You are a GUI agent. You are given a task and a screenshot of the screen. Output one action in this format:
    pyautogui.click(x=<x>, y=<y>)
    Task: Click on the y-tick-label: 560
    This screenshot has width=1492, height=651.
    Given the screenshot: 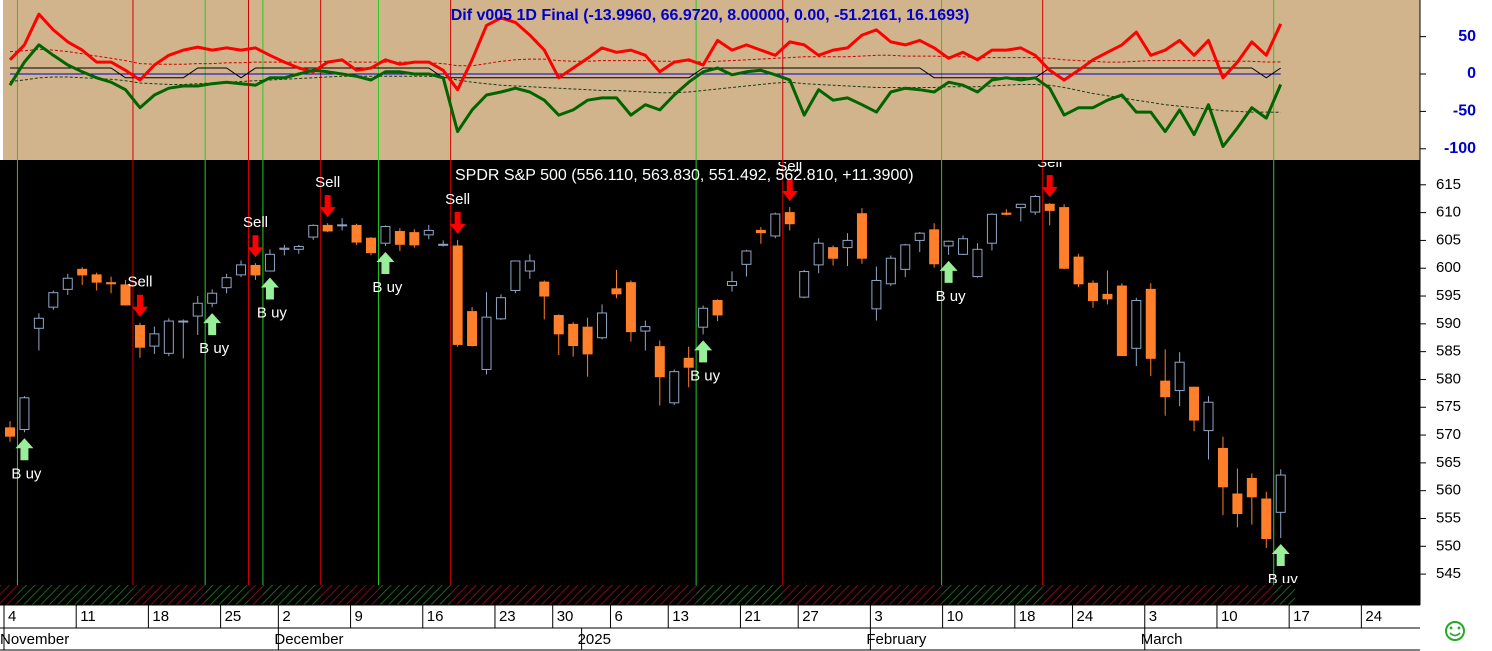 What is the action you would take?
    pyautogui.click(x=1448, y=490)
    